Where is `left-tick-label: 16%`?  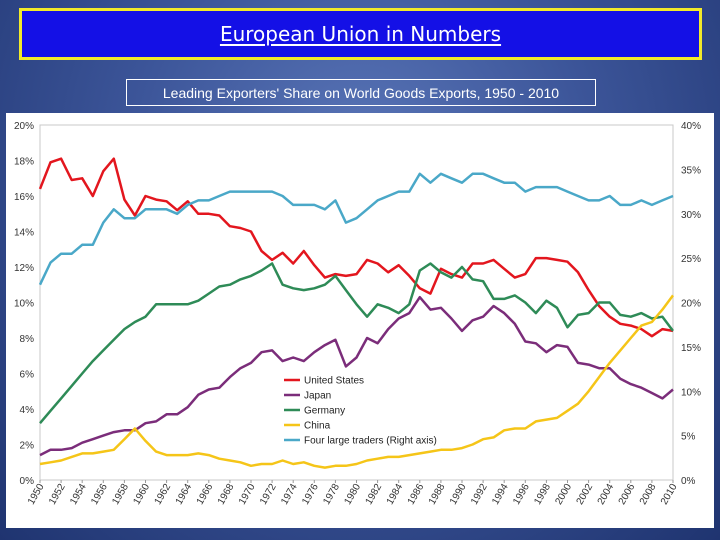
left-tick-label: 16% is located at coordinates (24, 197).